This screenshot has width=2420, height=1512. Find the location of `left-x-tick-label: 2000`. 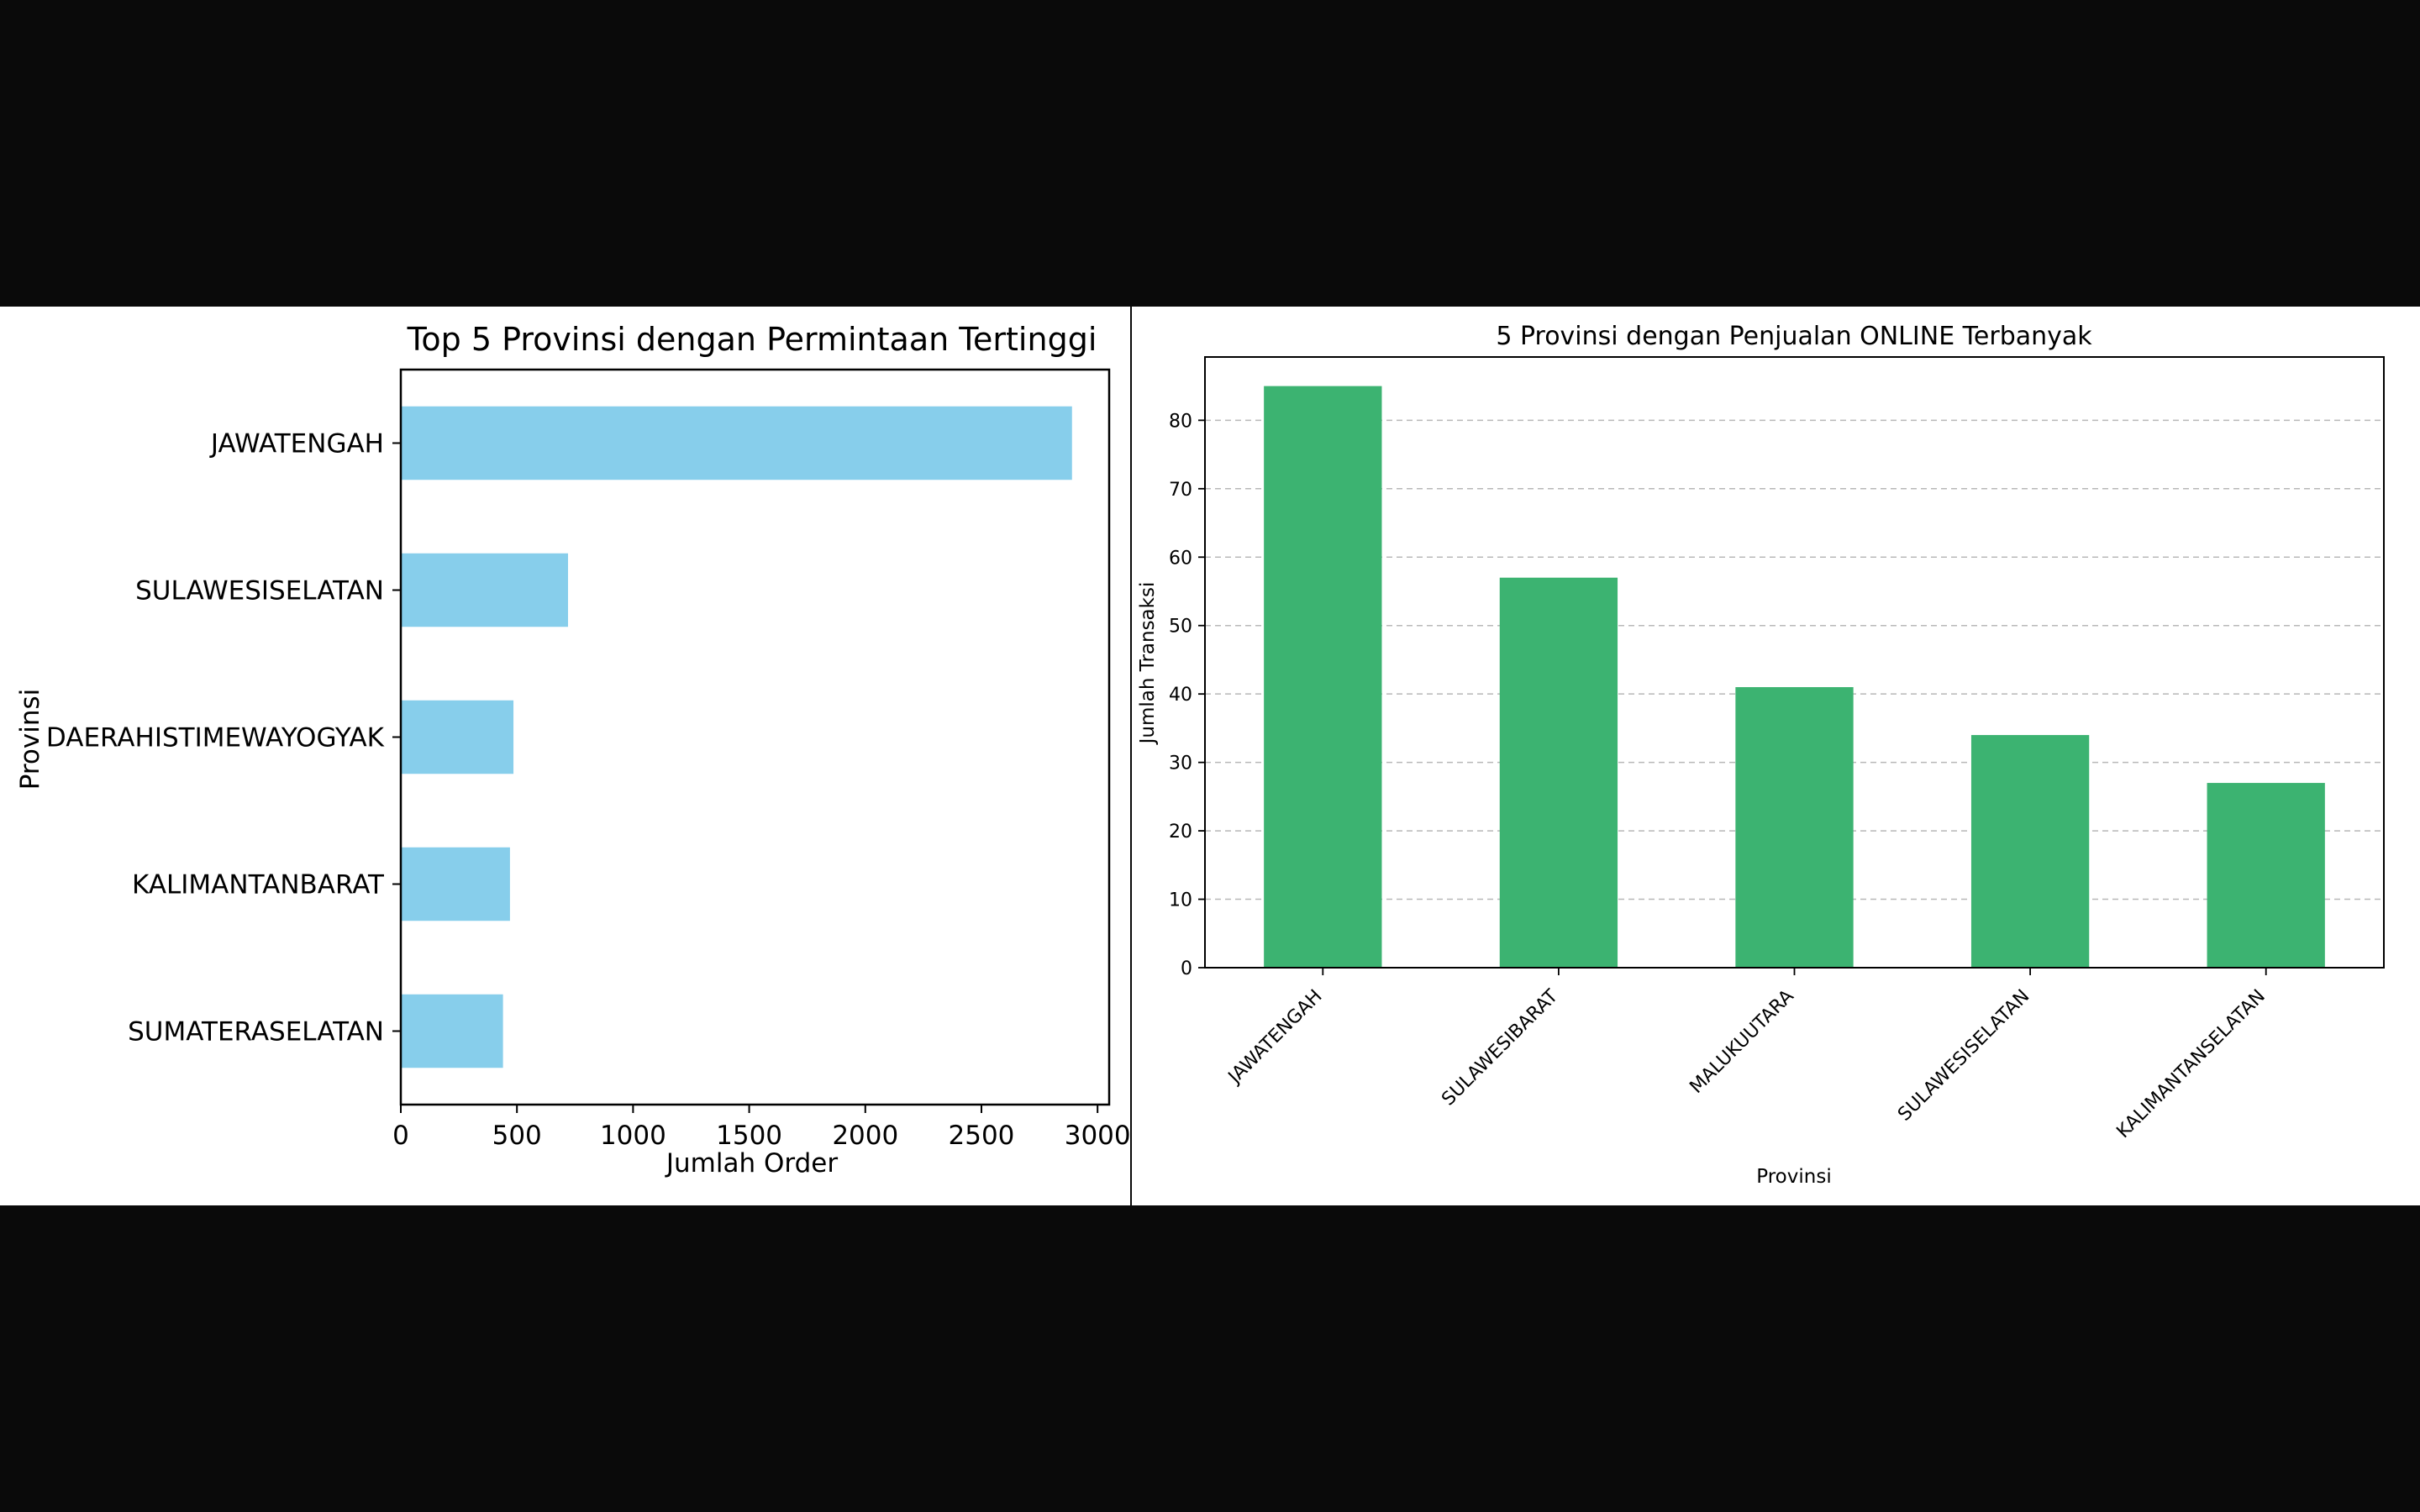

left-x-tick-label: 2000 is located at coordinates (865, 1136).